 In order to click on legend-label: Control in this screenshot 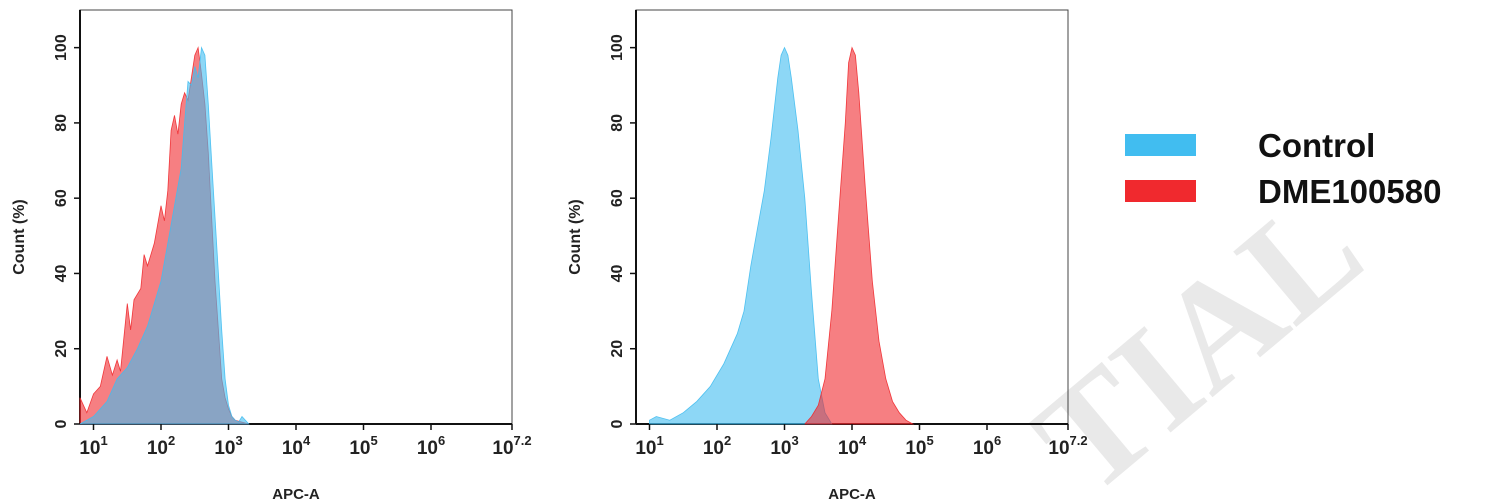, I will do `click(1316, 145)`.